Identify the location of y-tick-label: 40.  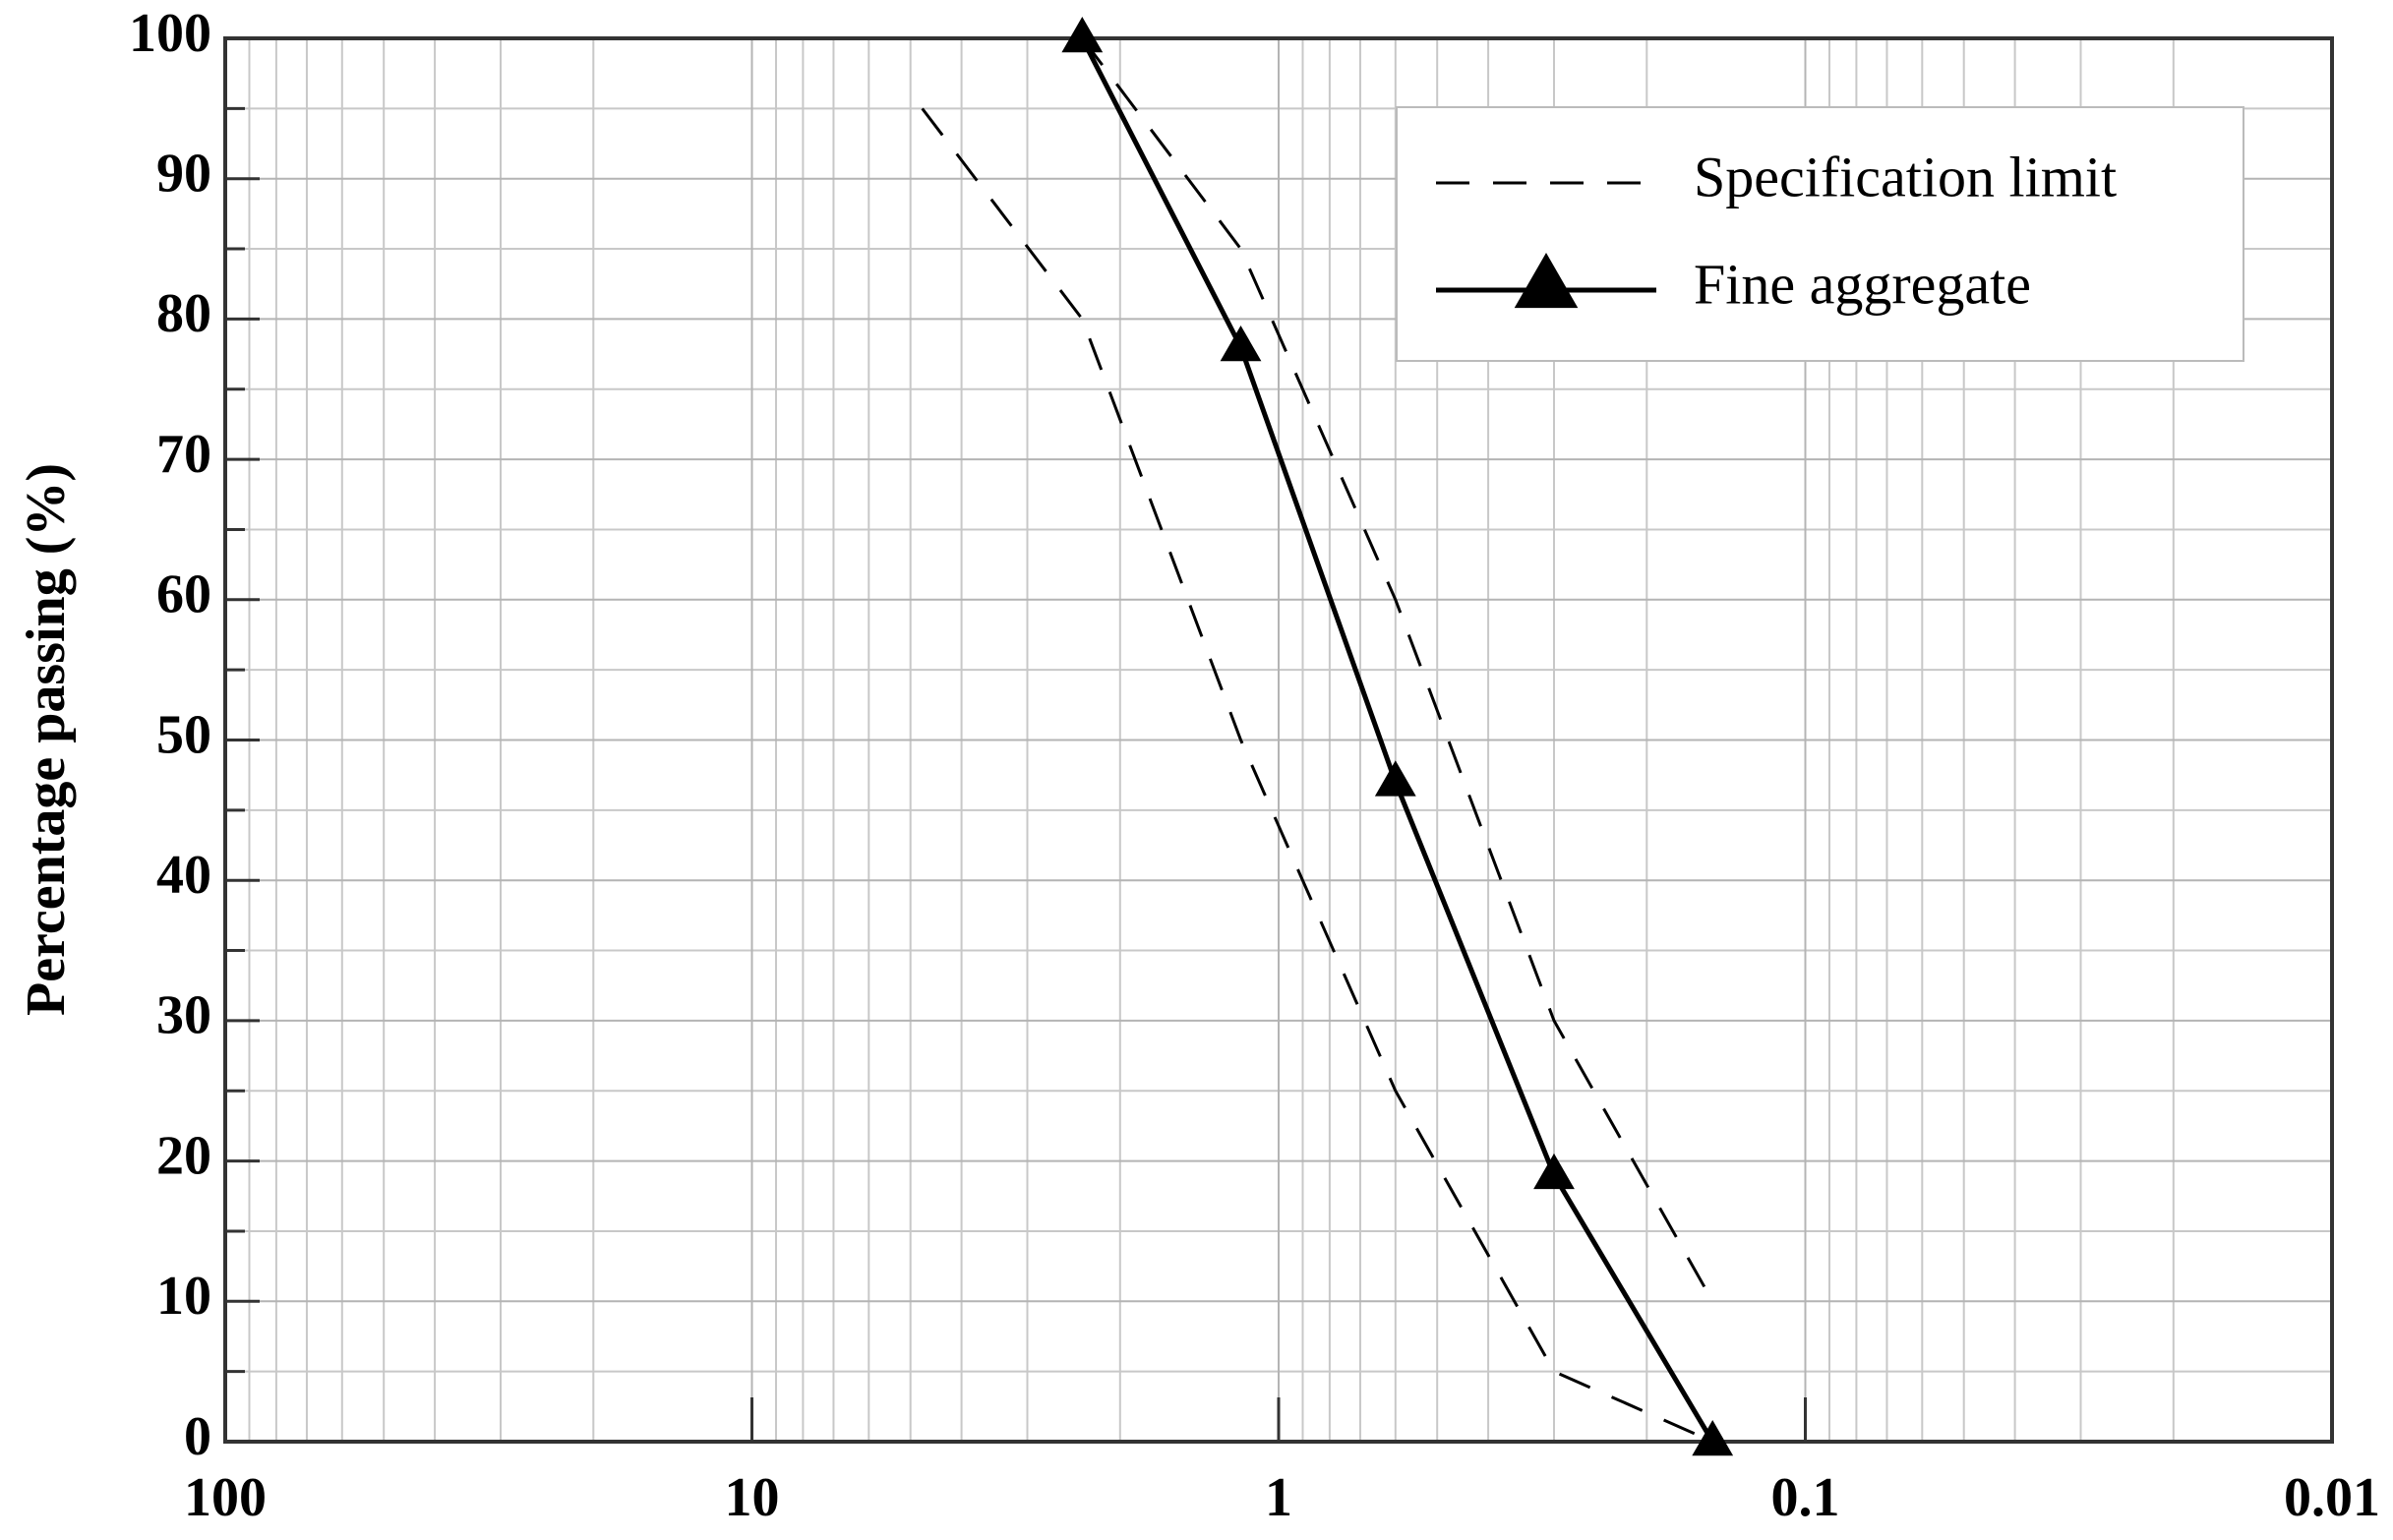
(183, 876).